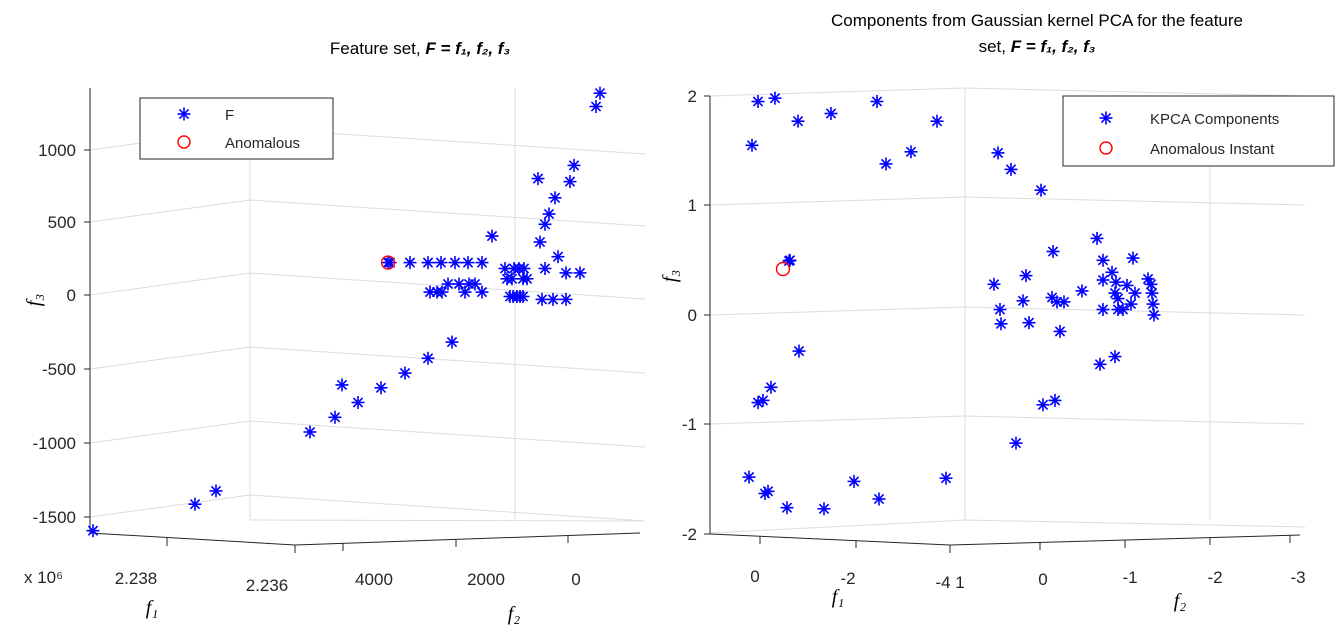 Image resolution: width=1341 pixels, height=628 pixels. Describe the element at coordinates (1214, 577) in the screenshot. I see `f2-tick-label: -2` at that location.